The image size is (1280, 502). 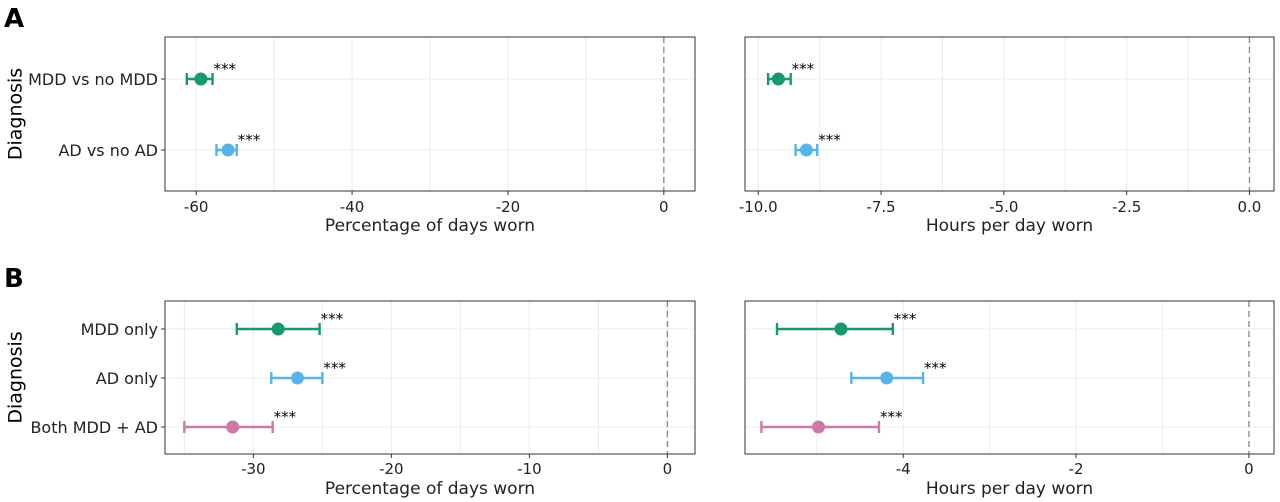 What do you see at coordinates (529, 469) in the screenshot?
I see `x-tick-label: -10` at bounding box center [529, 469].